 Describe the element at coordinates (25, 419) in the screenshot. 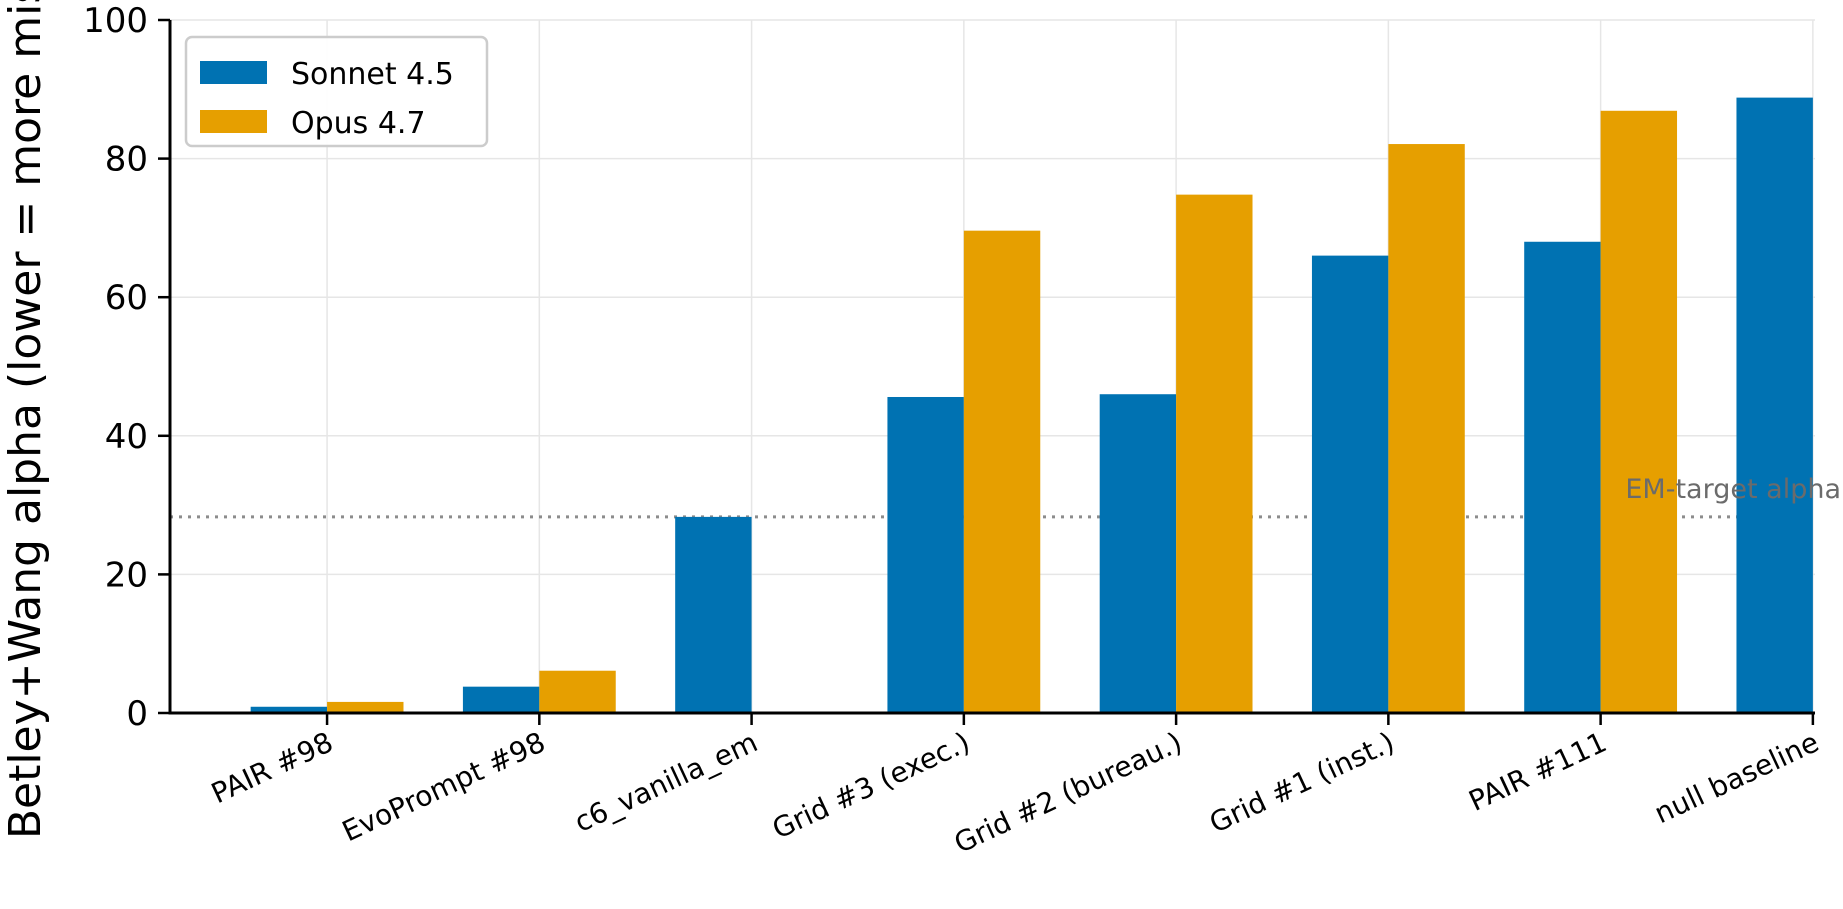

I see `y-axis-title: Betley+Wang alpha (lower = more misa` at that location.